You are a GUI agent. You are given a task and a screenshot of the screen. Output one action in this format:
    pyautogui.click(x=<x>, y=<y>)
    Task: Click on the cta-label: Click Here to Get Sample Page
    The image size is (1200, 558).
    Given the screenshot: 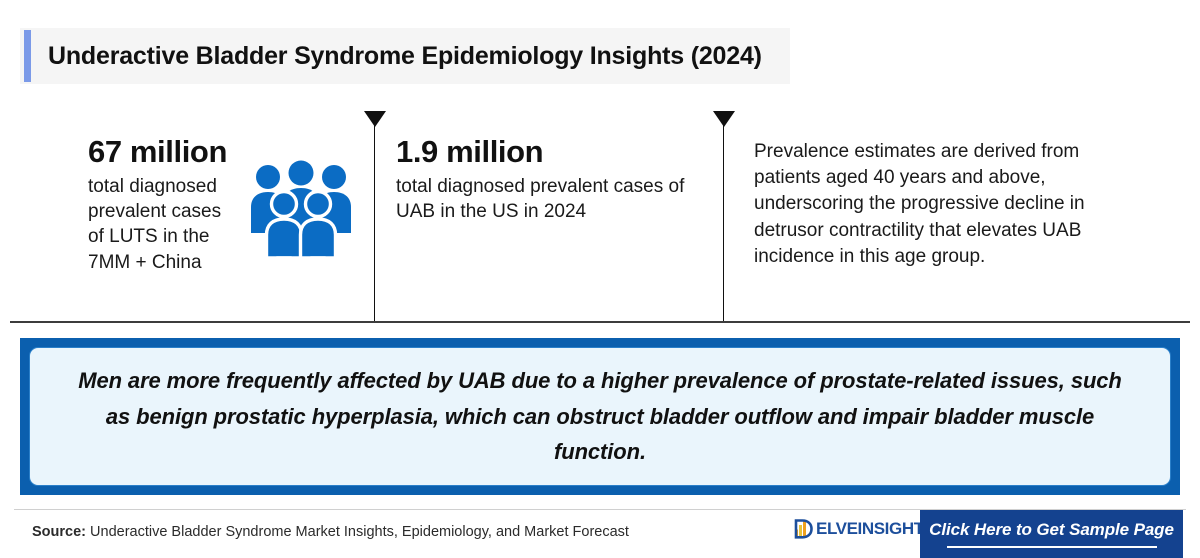 What is the action you would take?
    pyautogui.click(x=1051, y=530)
    